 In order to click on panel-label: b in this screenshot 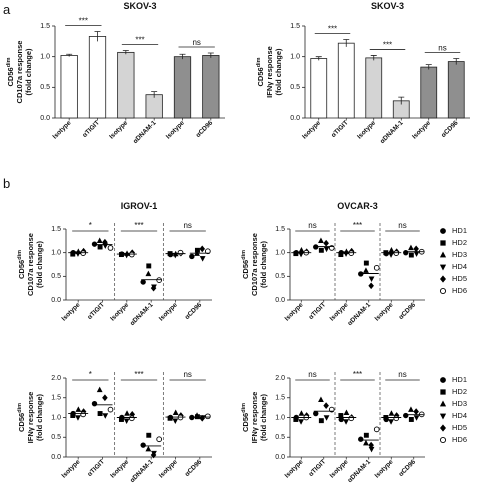, I will do `click(6, 183)`.